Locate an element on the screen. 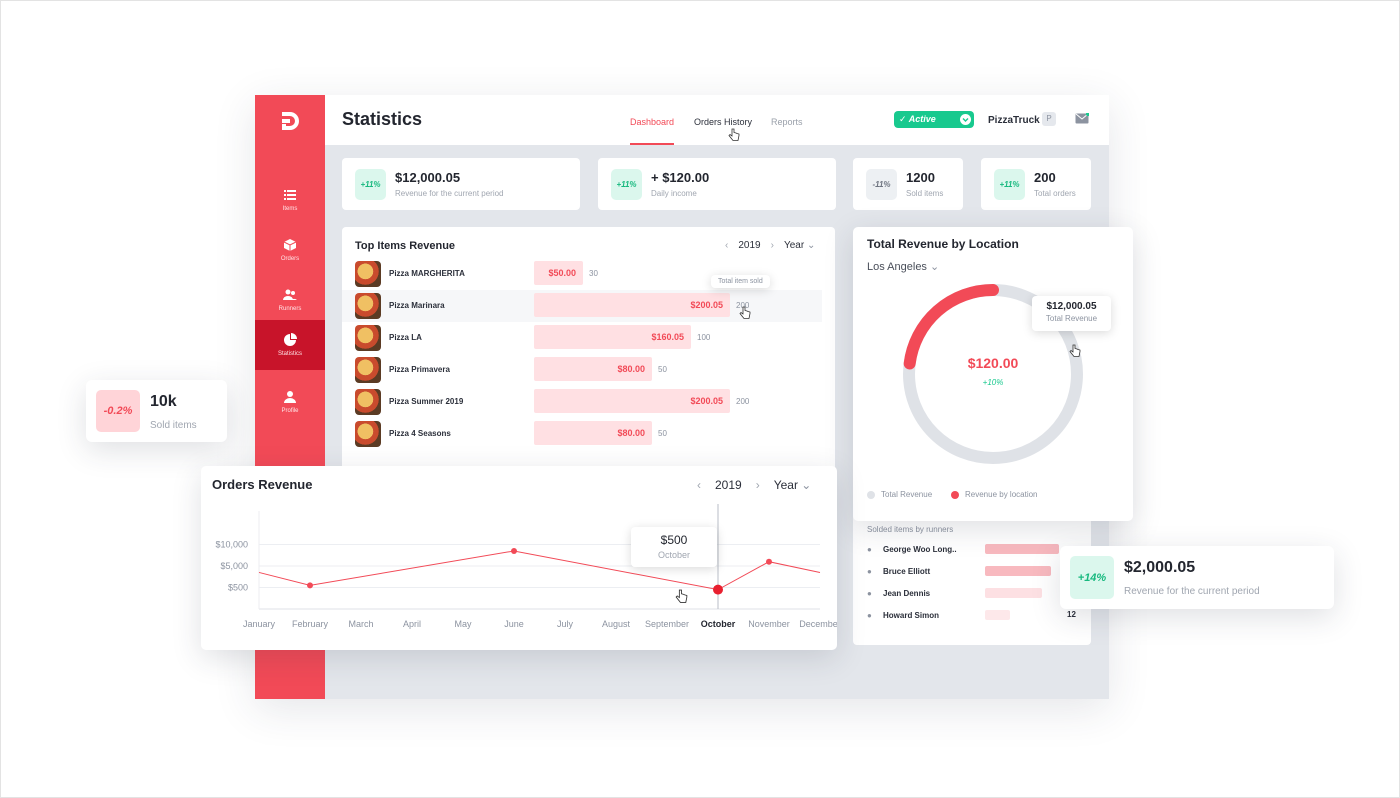  panel-title: Total Revenue by Location is located at coordinates (943, 244).